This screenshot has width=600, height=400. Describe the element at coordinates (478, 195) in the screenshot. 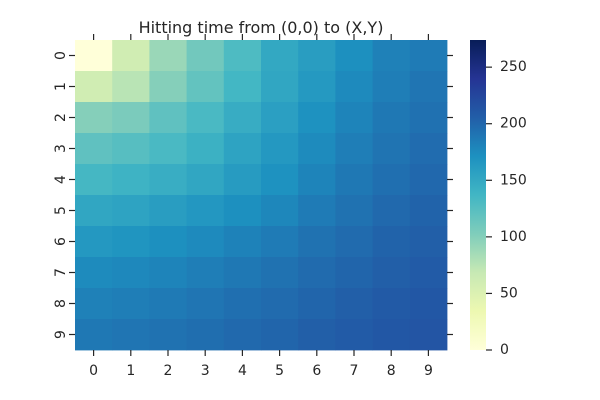

I see `colorbar` at that location.